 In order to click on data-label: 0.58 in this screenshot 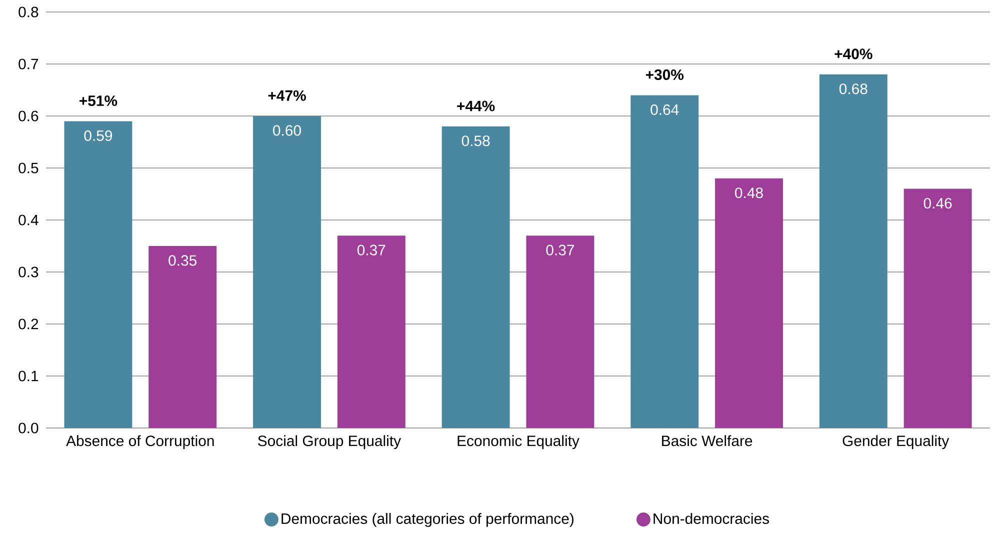, I will do `click(476, 141)`.